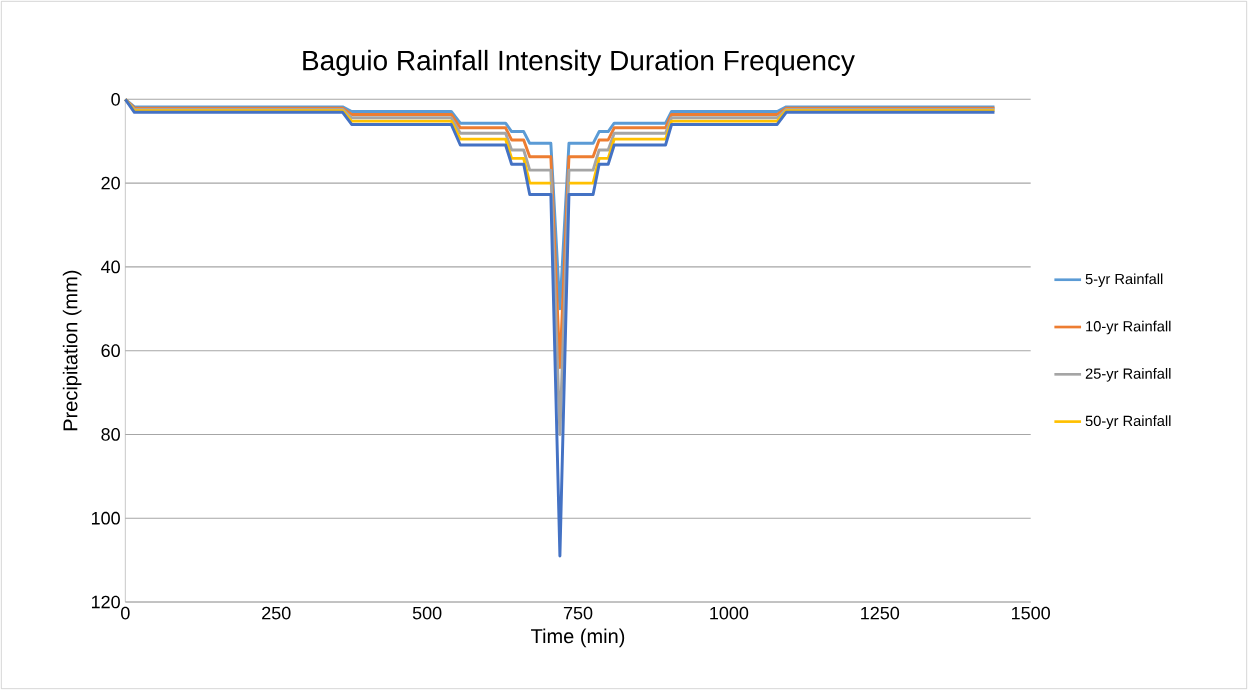  What do you see at coordinates (1128, 422) in the screenshot?
I see `legend-label: 50-yr Rainfall` at bounding box center [1128, 422].